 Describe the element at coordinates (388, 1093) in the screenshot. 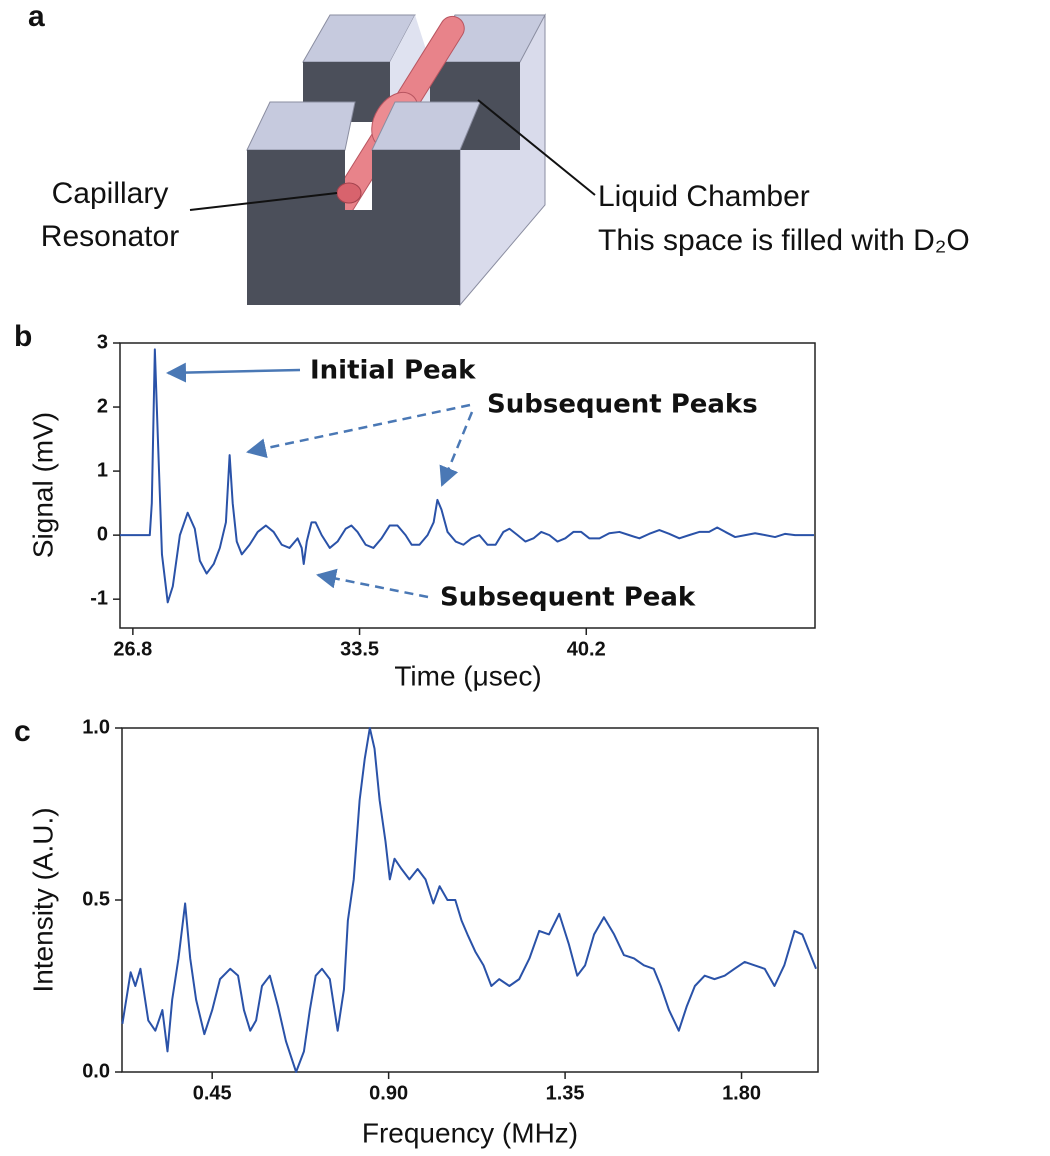

I see `x-tick-label: 0.90` at that location.